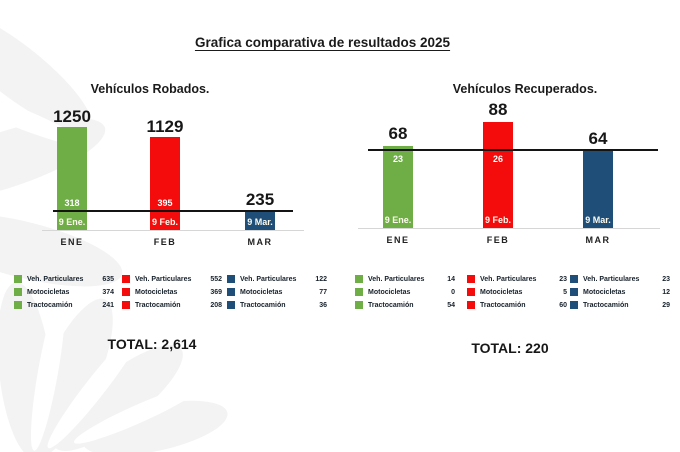  What do you see at coordinates (620, 305) in the screenshot?
I see `legend-item: Tractocamión 29` at bounding box center [620, 305].